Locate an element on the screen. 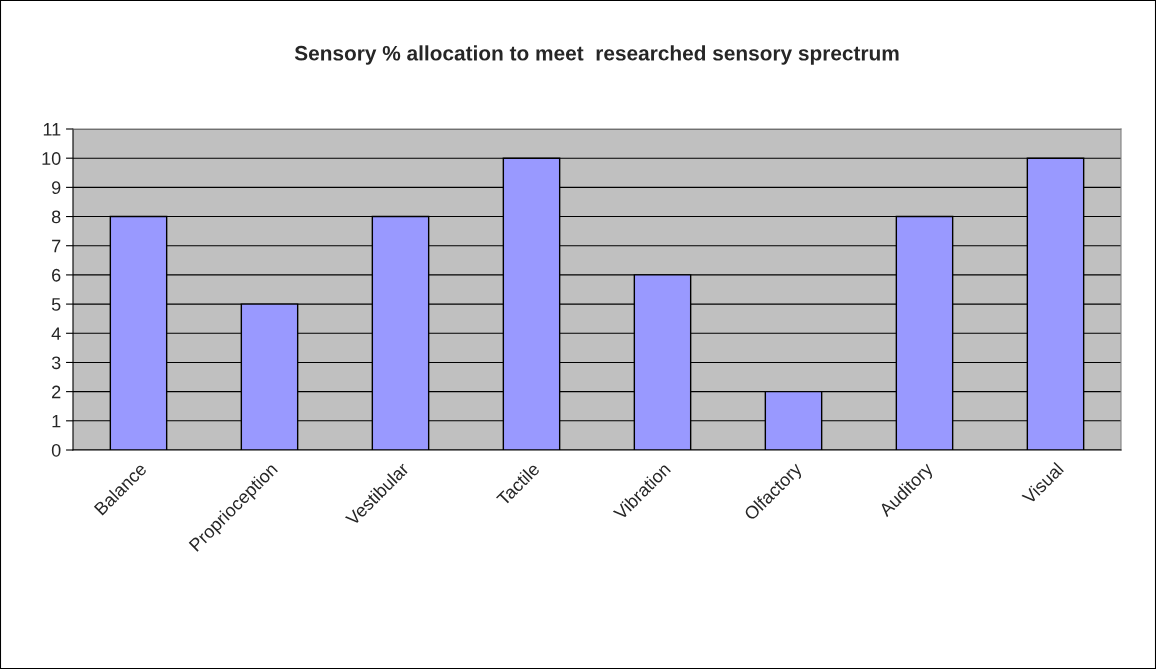 The image size is (1156, 669). y-tick-label: 5 is located at coordinates (56, 304).